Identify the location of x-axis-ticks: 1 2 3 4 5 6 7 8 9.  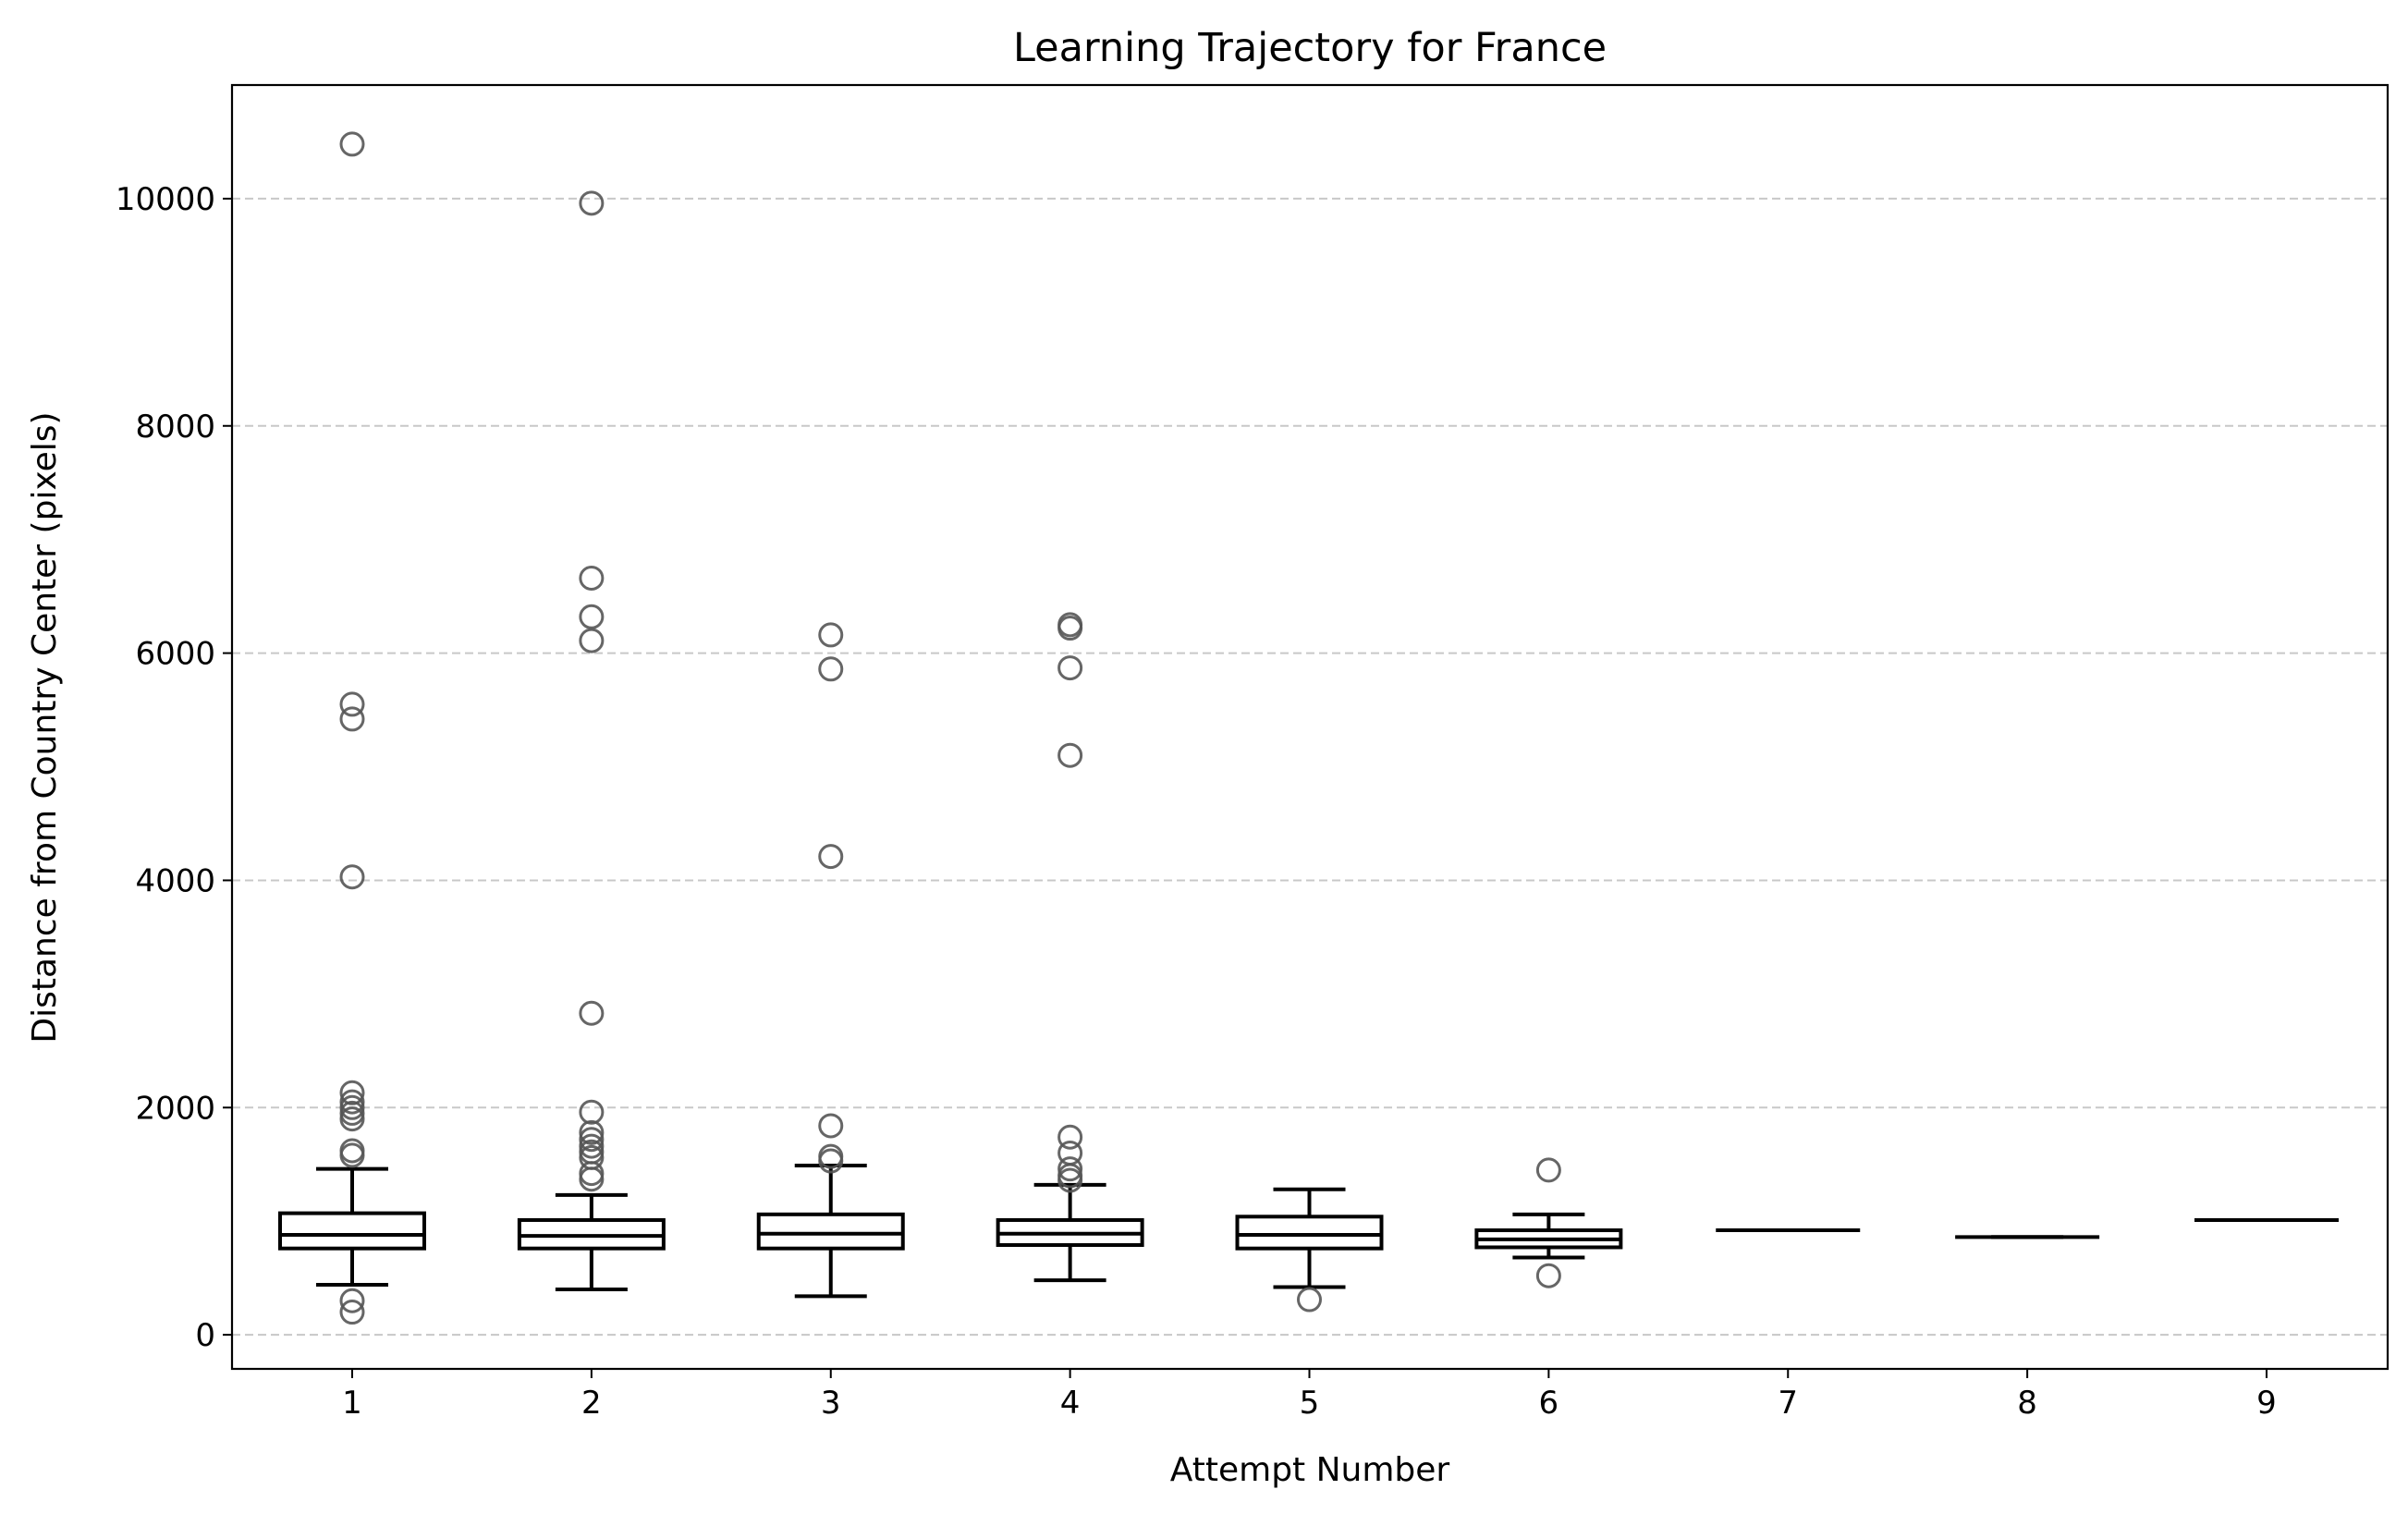
(1309, 1395).